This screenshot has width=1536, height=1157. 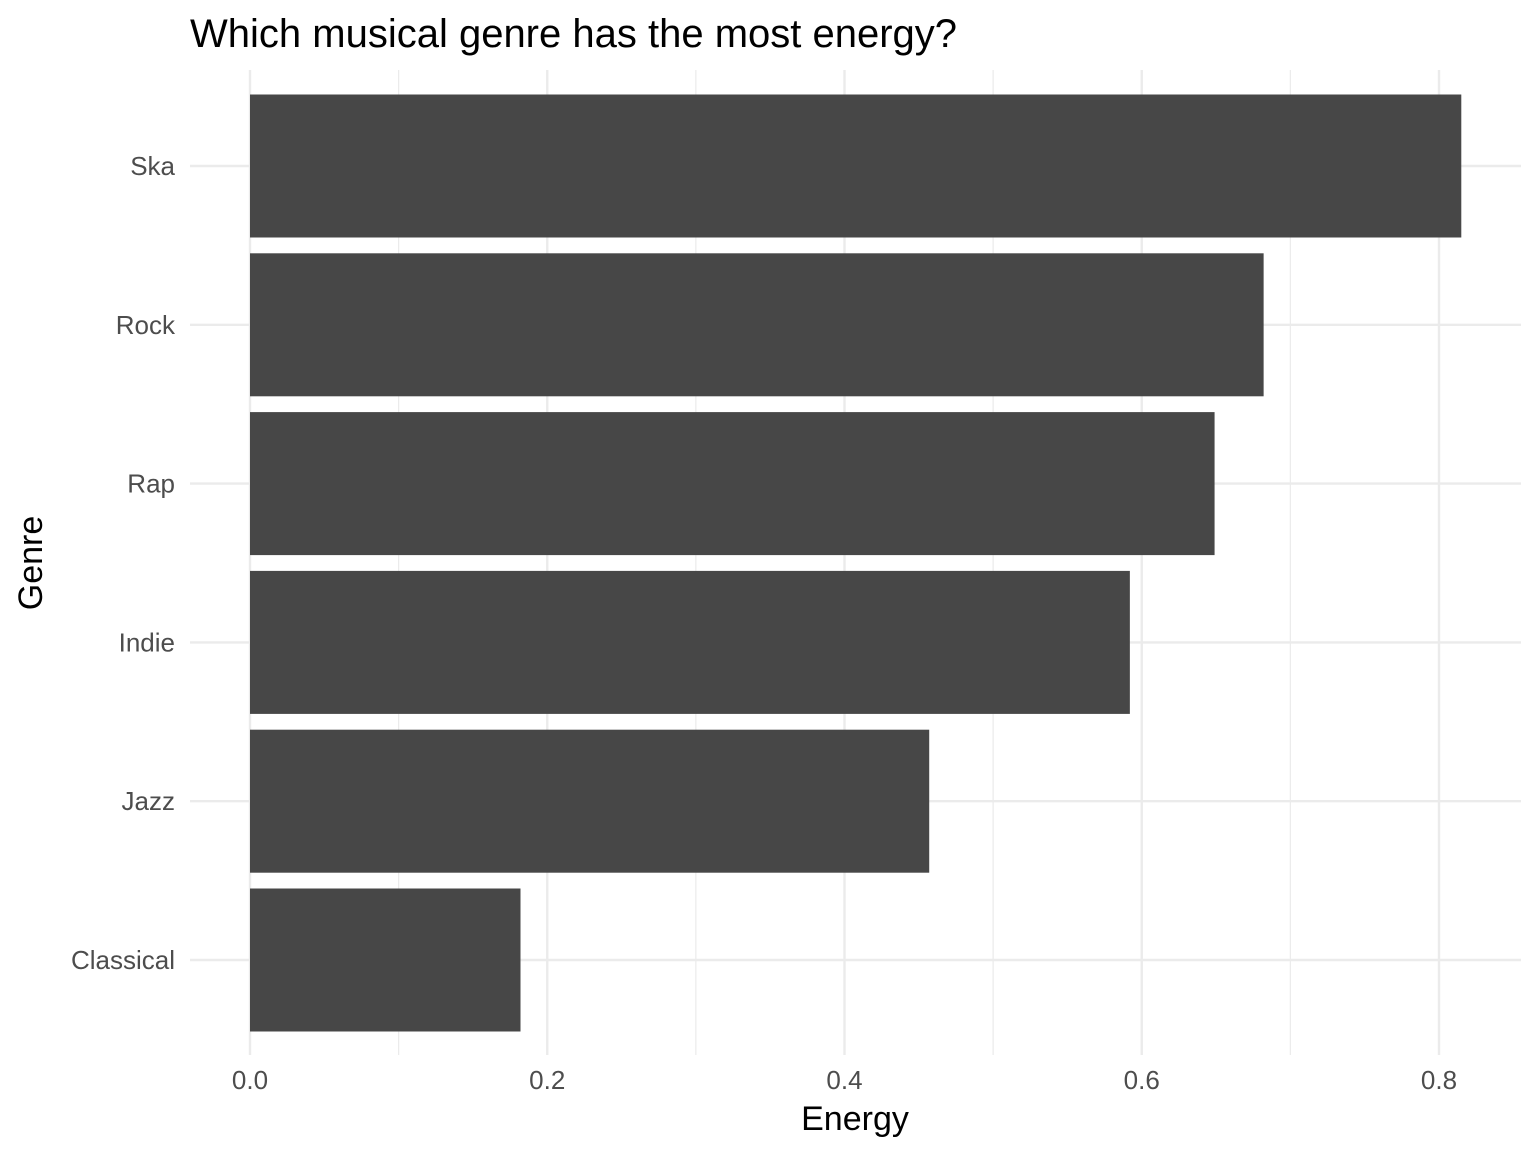 I want to click on x-axis-ticks: 0.0 0.2 0.4 0.6 0.8, so click(x=844, y=1080).